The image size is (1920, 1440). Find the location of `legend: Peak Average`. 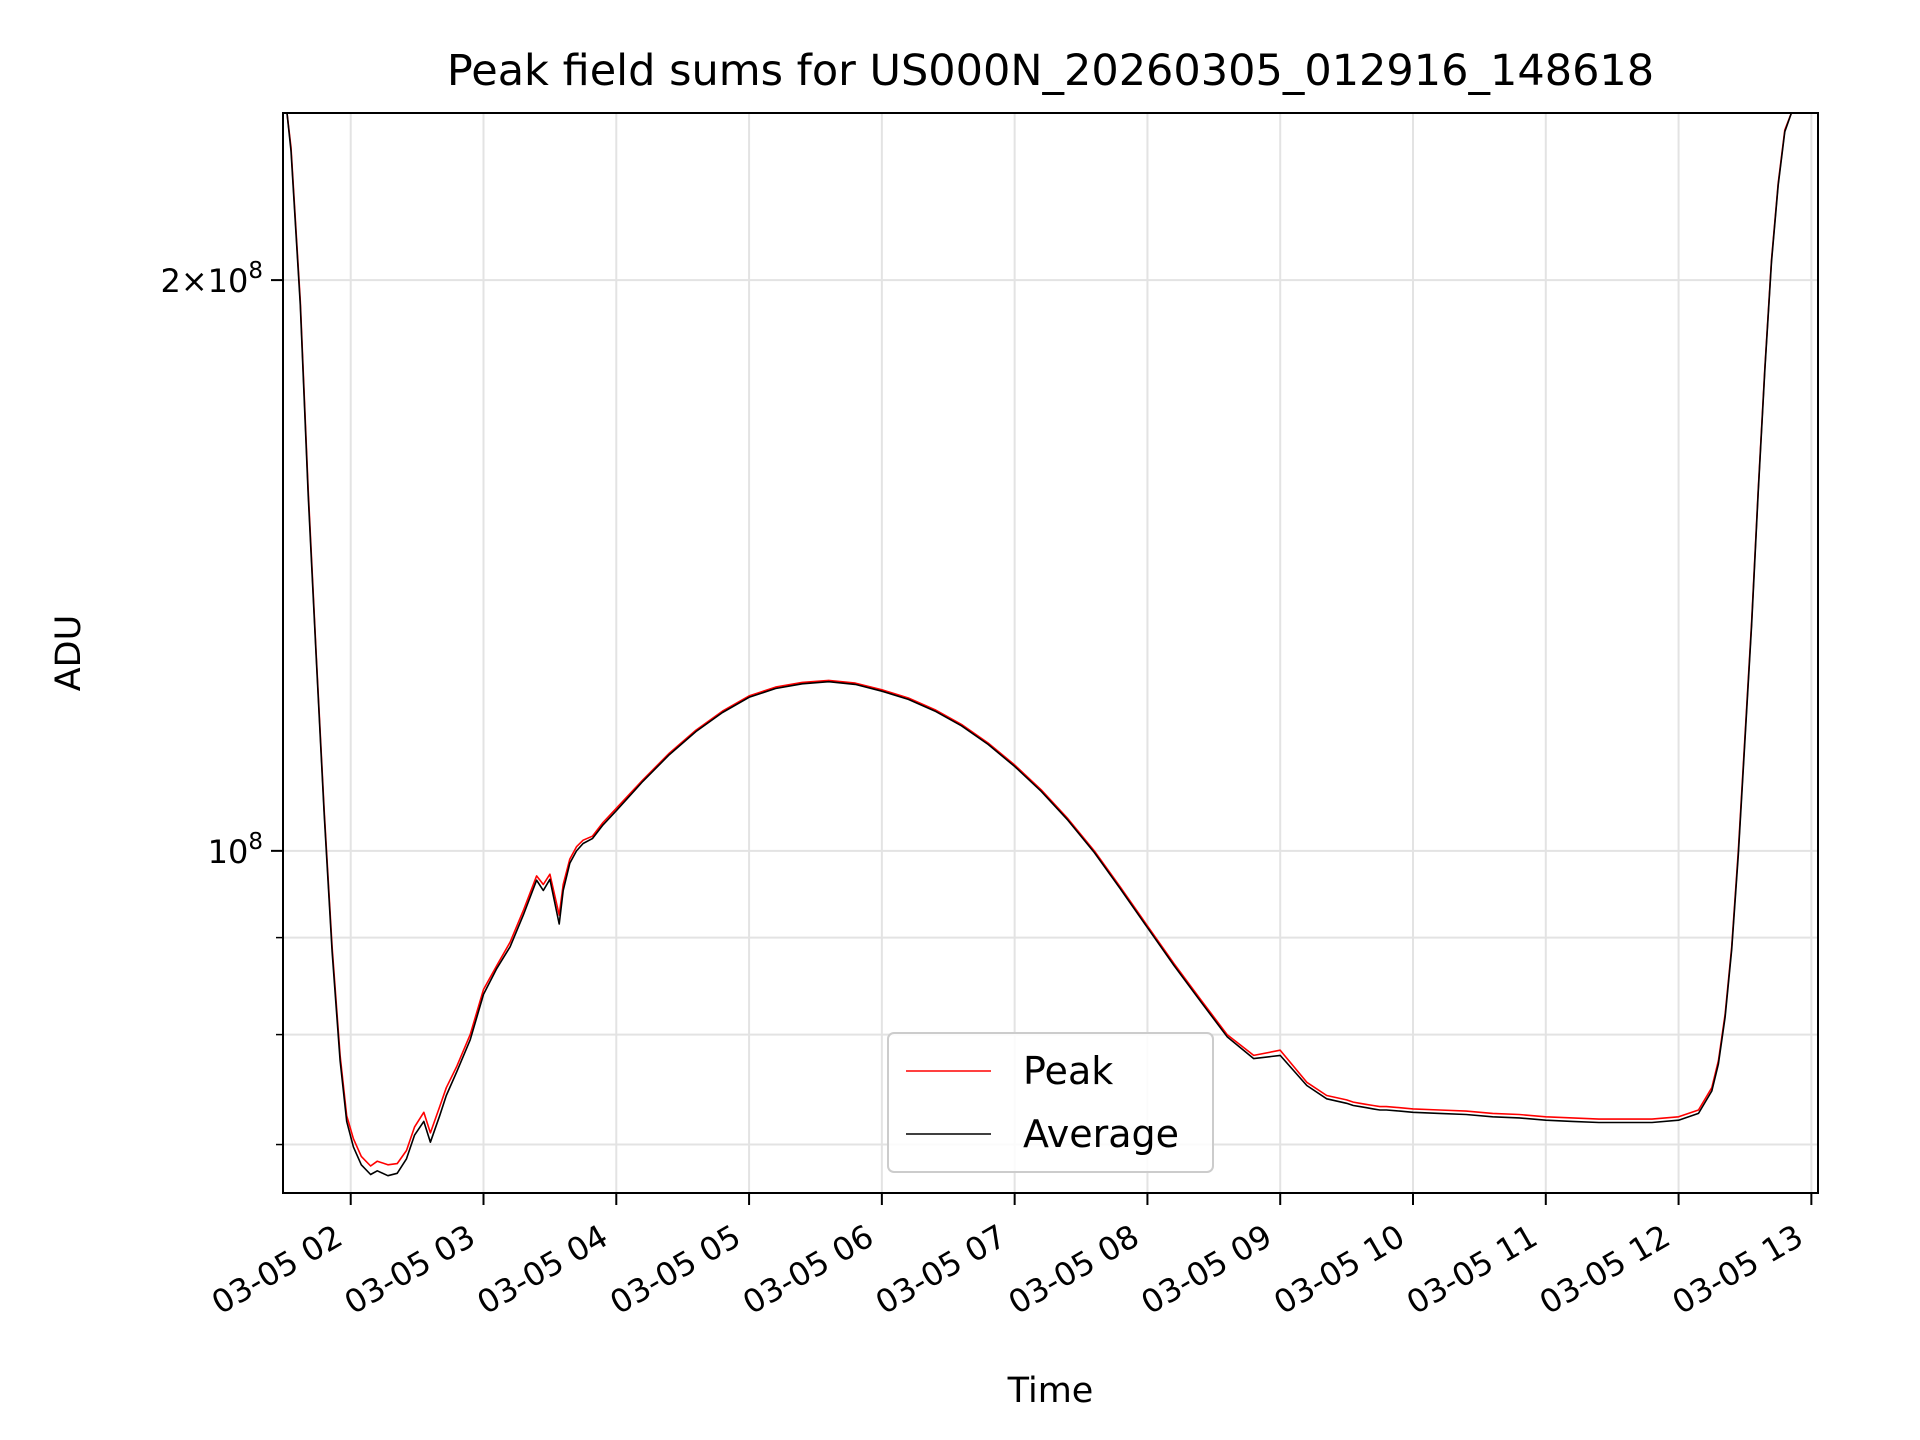

legend: Peak Average is located at coordinates (1050, 1102).